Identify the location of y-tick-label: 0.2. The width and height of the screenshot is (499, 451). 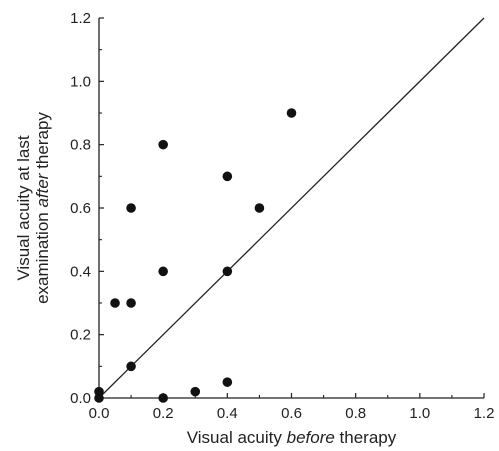
(80, 335).